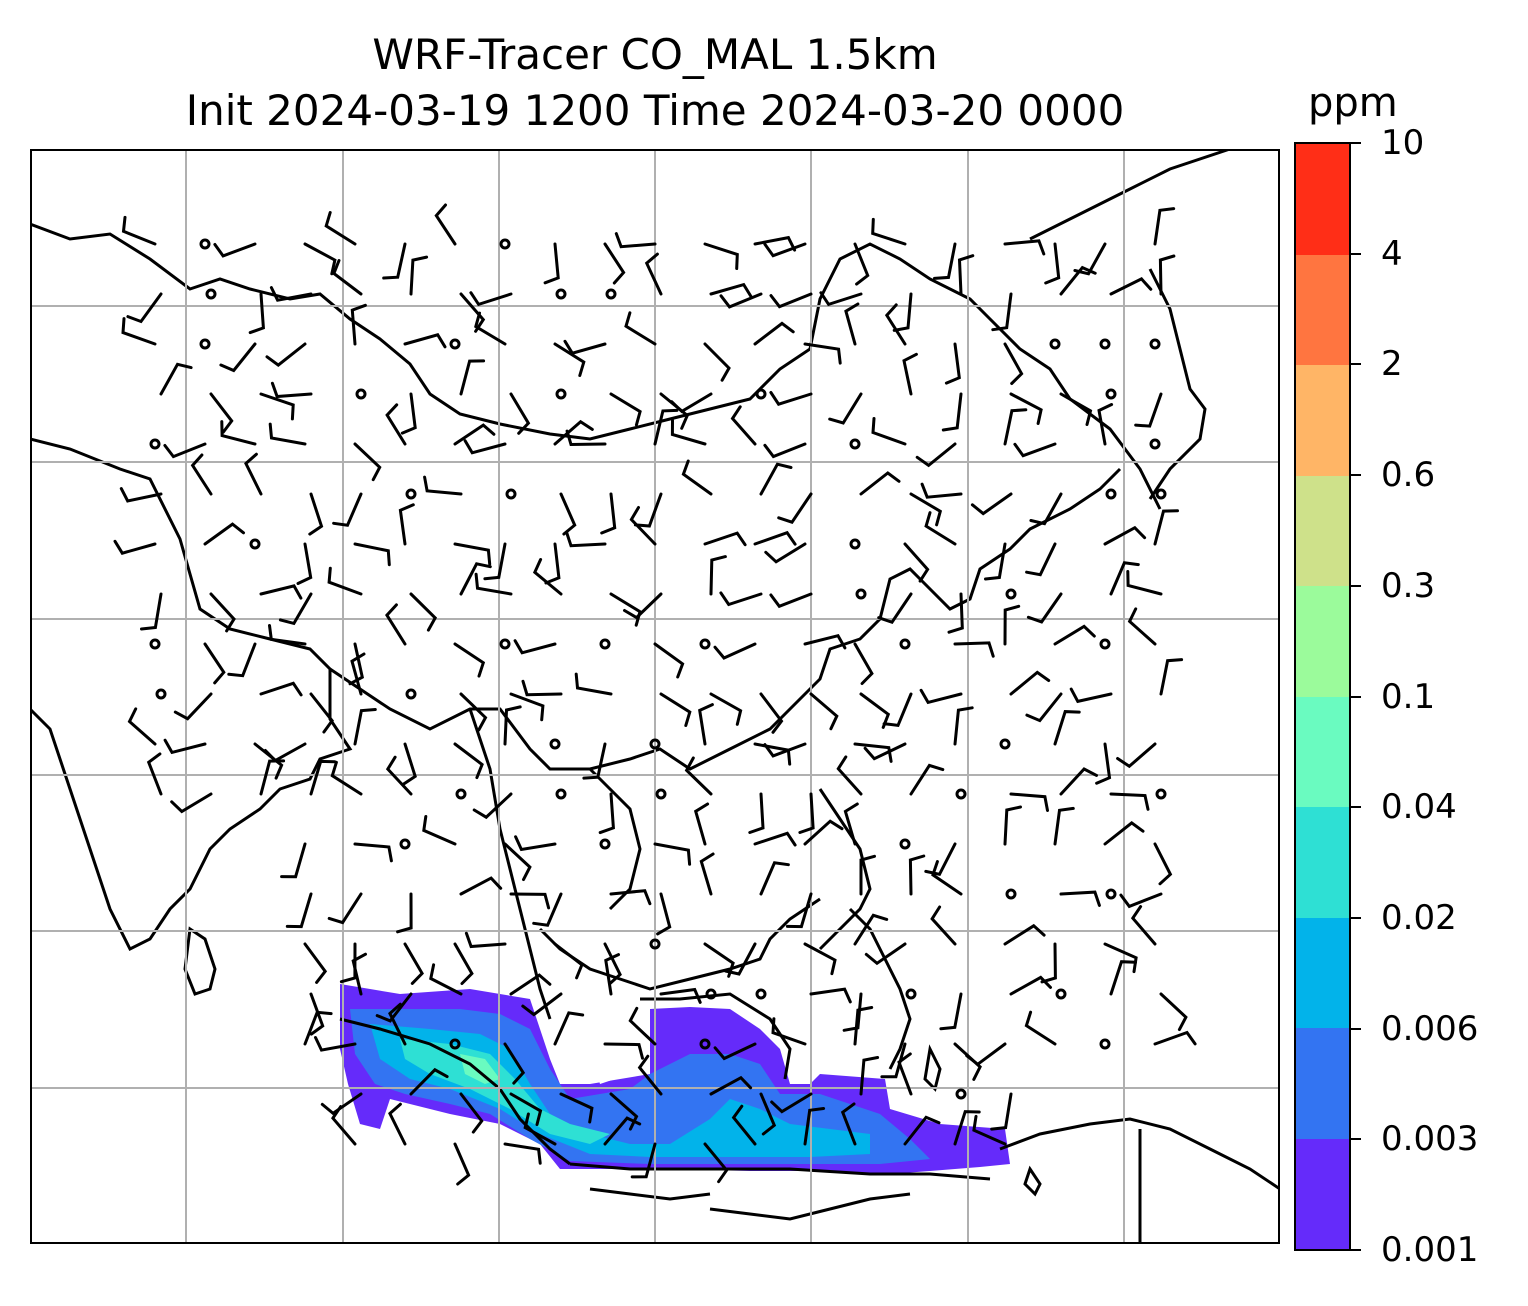  I want to click on plume-max, so click(480, 1069).